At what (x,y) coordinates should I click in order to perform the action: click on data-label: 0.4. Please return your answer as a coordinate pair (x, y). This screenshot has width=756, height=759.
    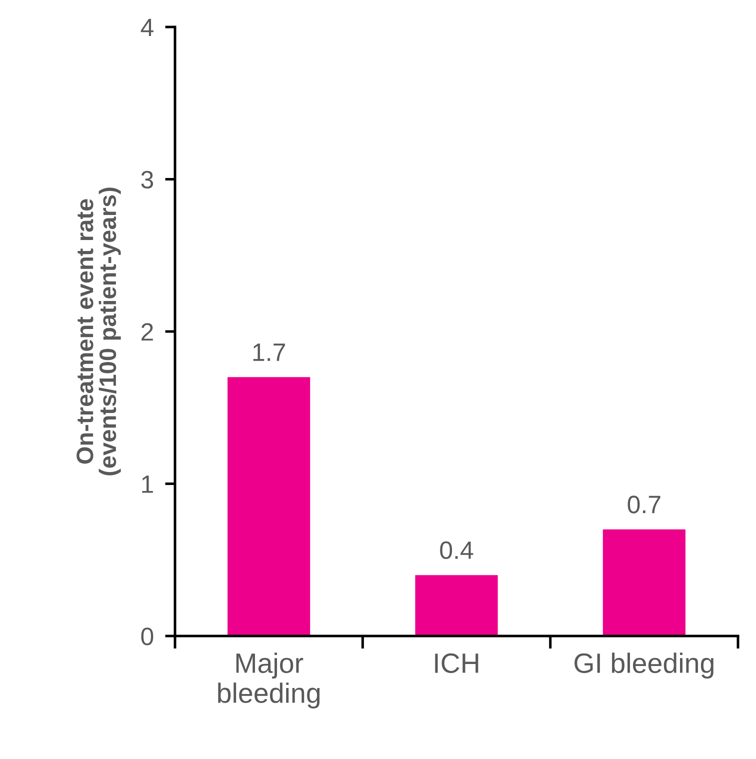
    Looking at the image, I should click on (457, 550).